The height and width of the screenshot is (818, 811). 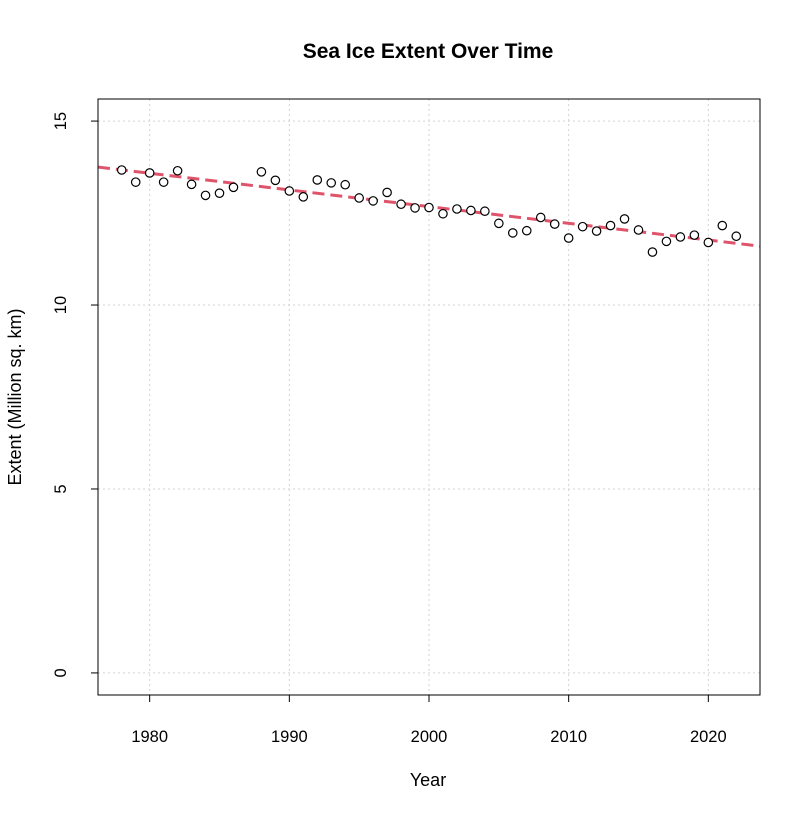 What do you see at coordinates (429, 737) in the screenshot?
I see `x-tick-label: 2000` at bounding box center [429, 737].